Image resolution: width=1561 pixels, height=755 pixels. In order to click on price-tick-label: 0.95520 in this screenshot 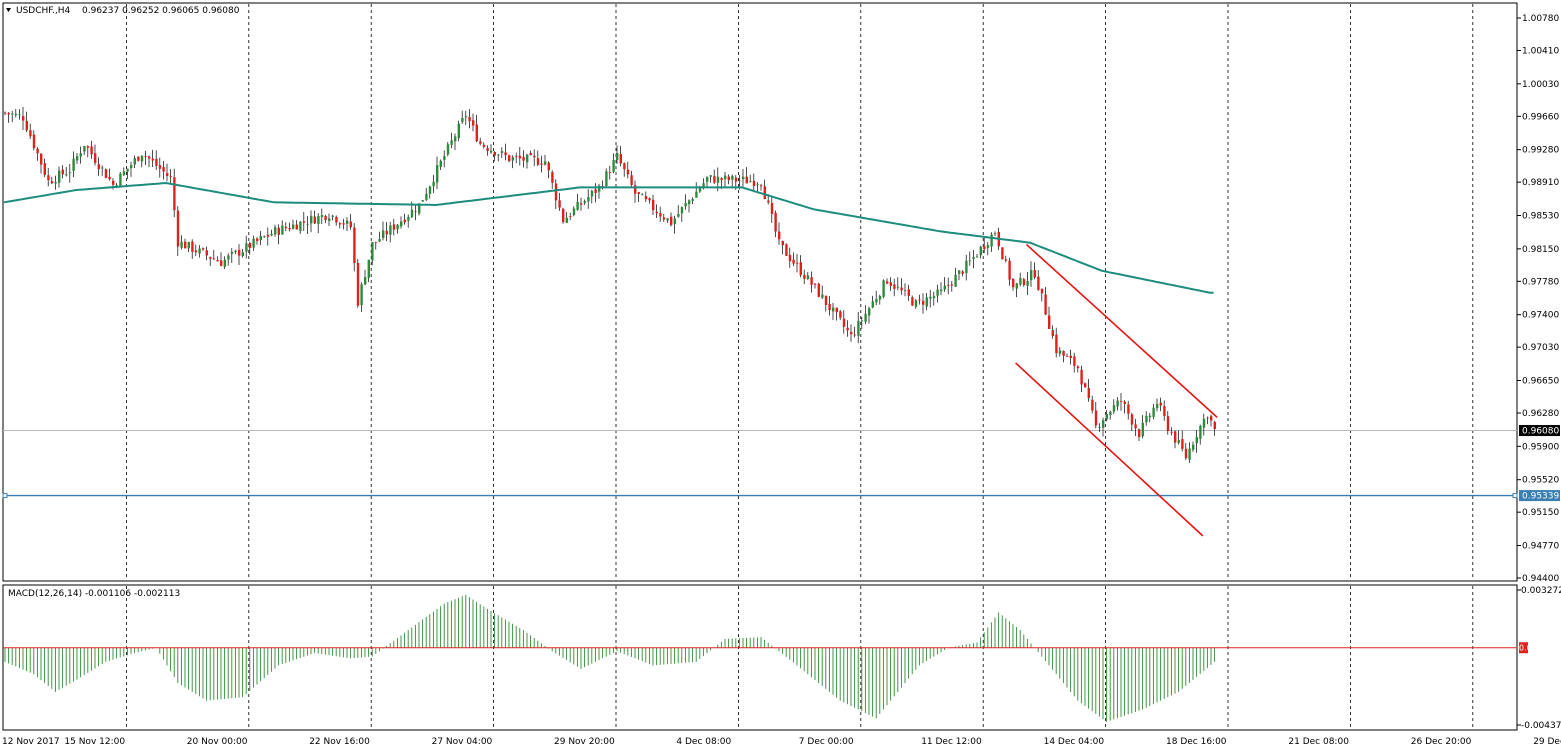, I will do `click(1540, 481)`.